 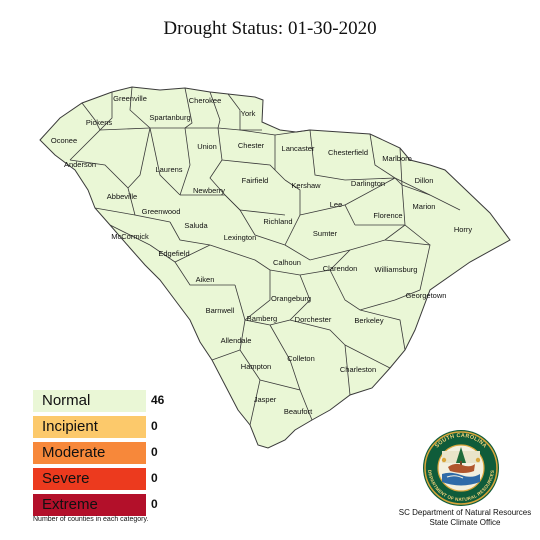 I want to click on county-label-mccormick: McCormick, so click(x=130, y=236).